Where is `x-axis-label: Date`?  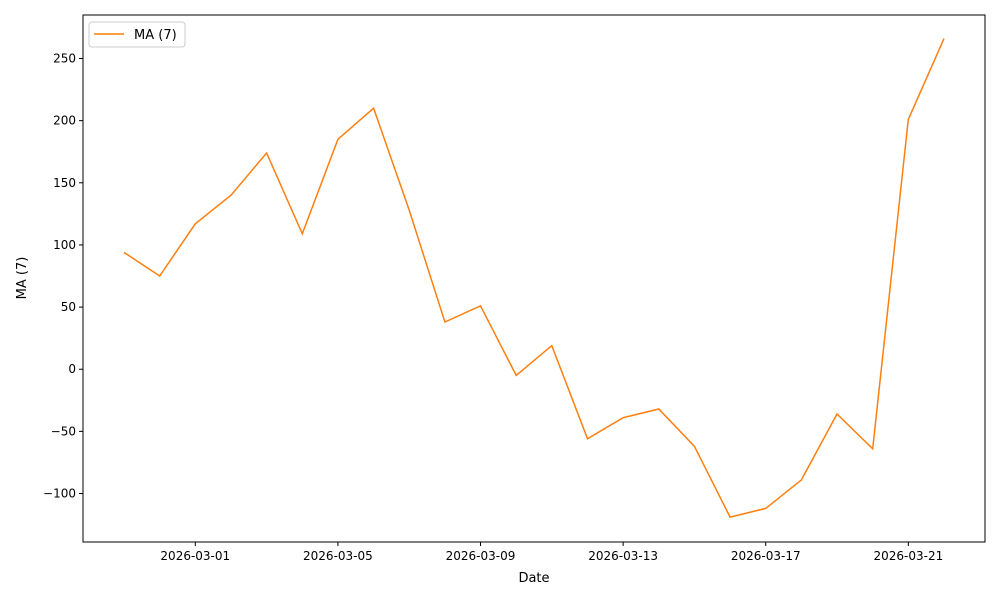
x-axis-label: Date is located at coordinates (533, 578).